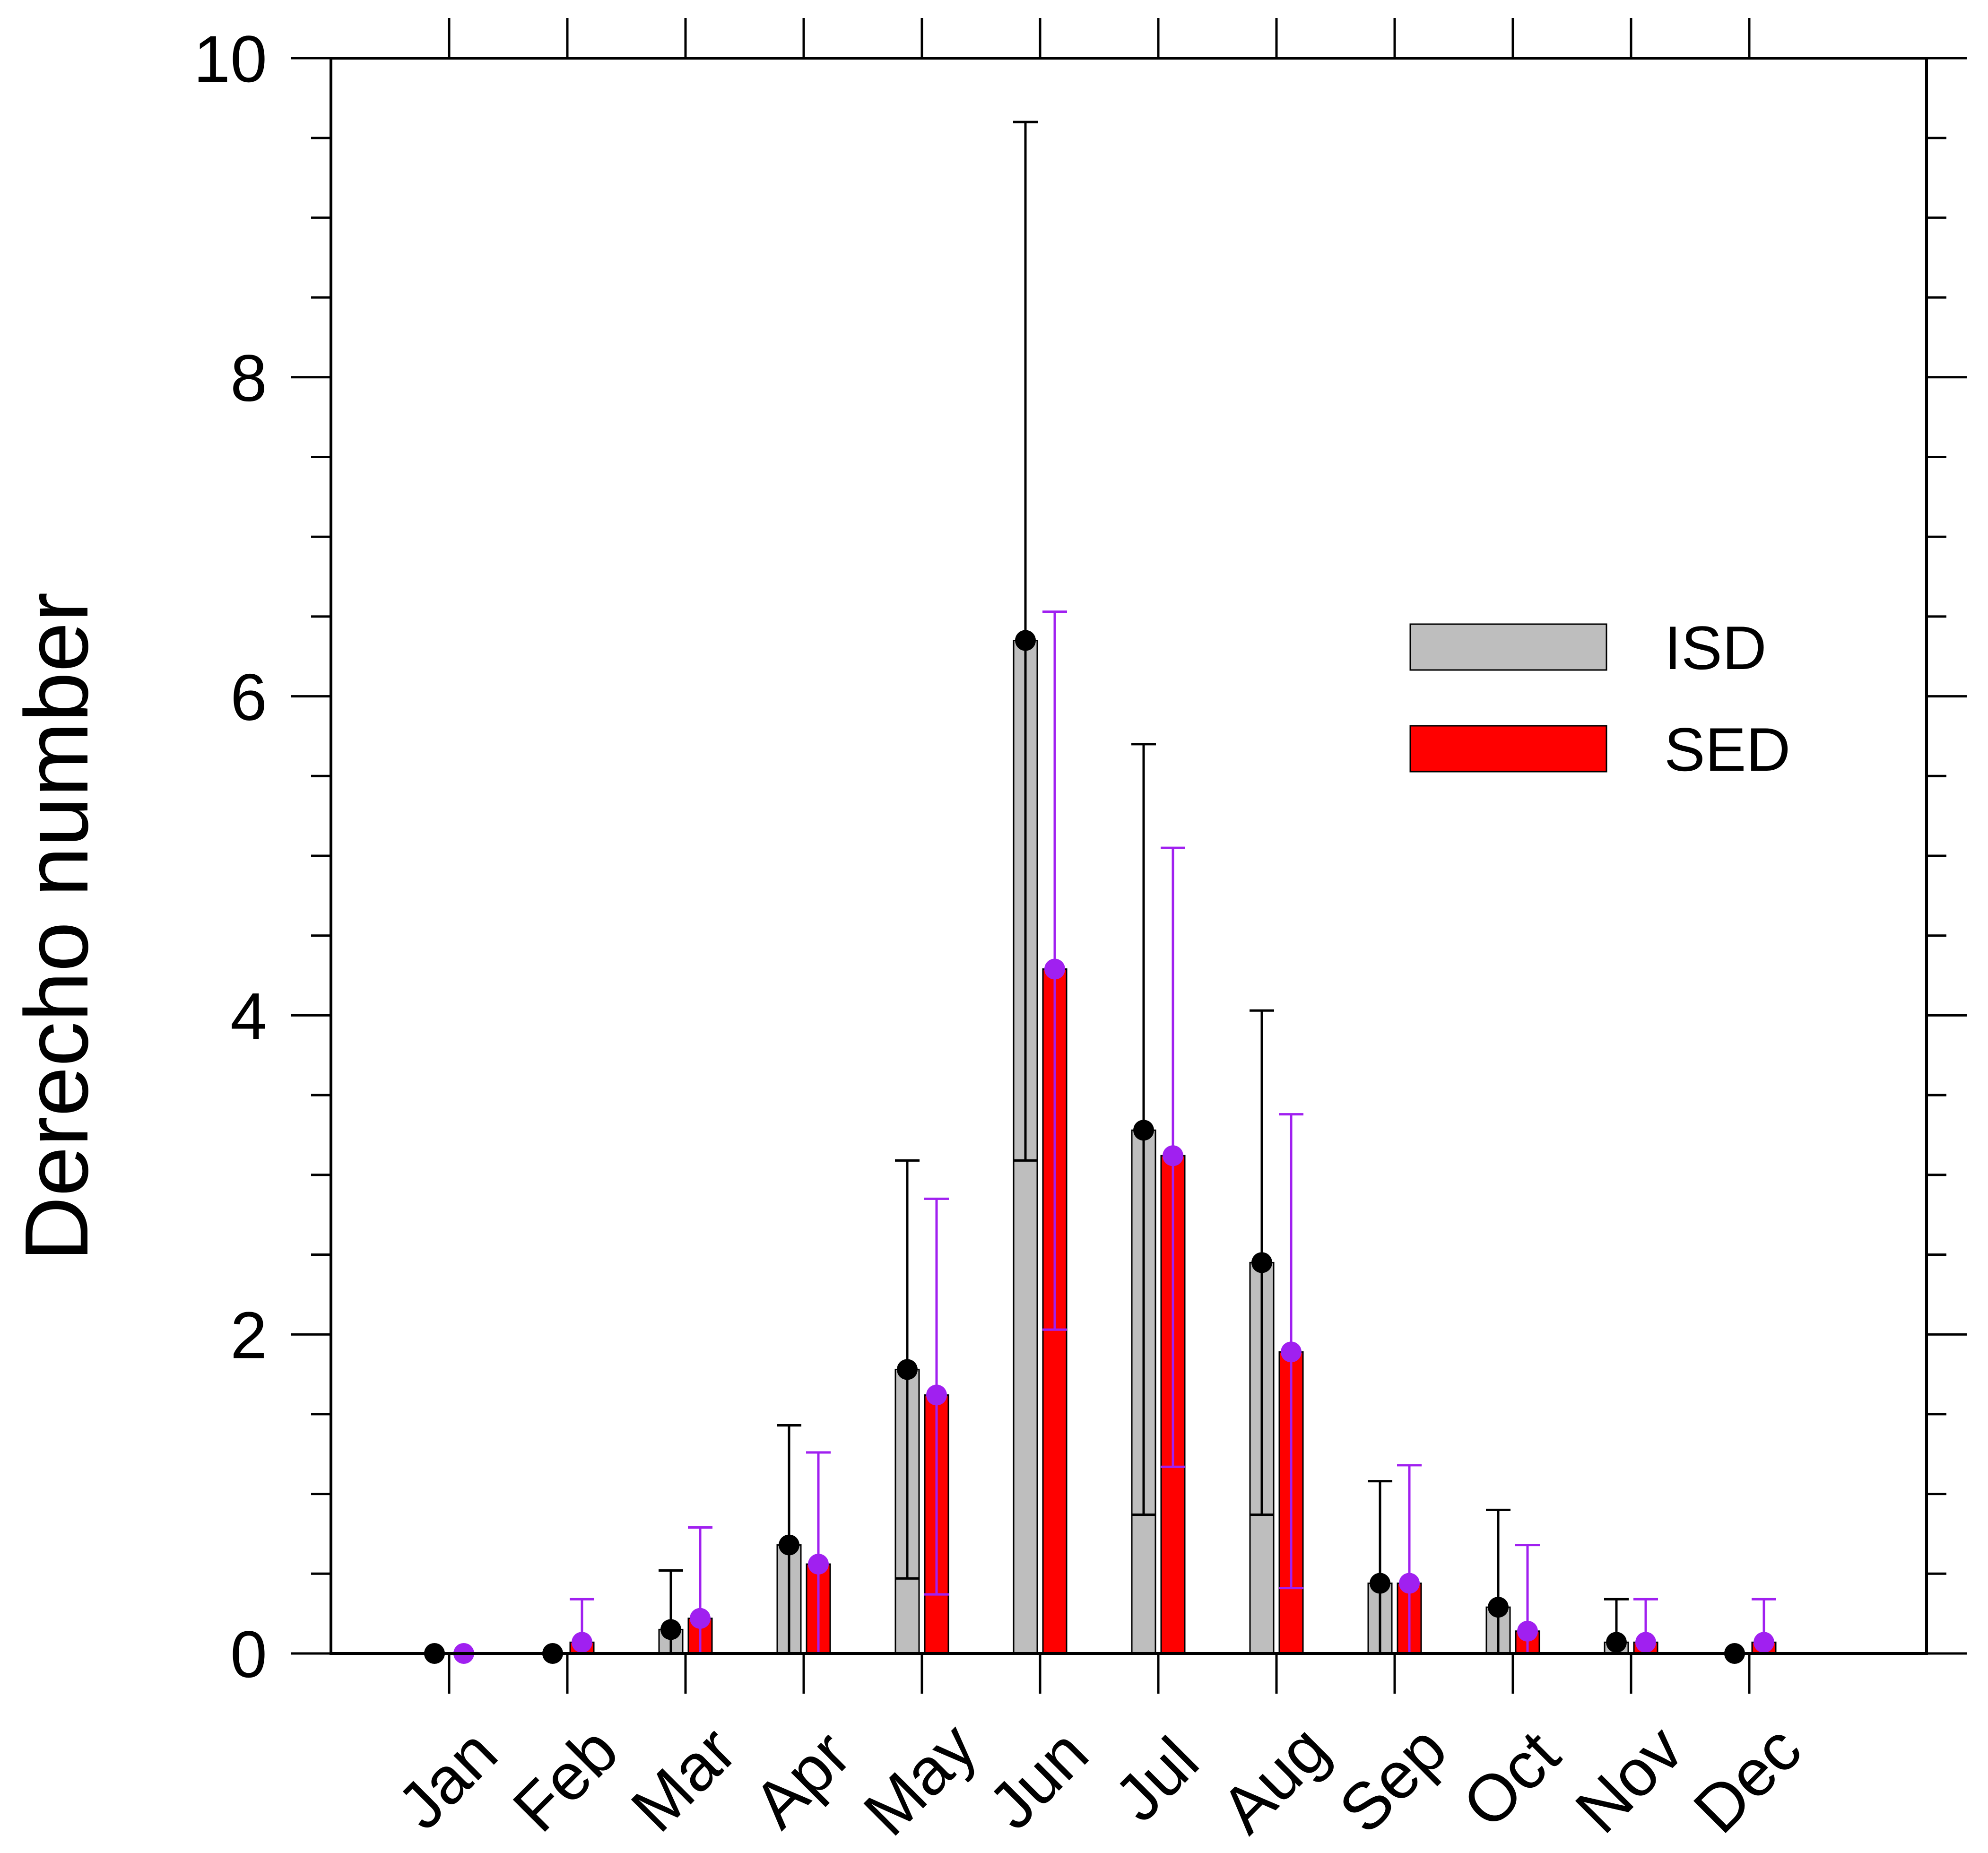  Describe the element at coordinates (920, 1779) in the screenshot. I see `x-tick-label: May` at that location.